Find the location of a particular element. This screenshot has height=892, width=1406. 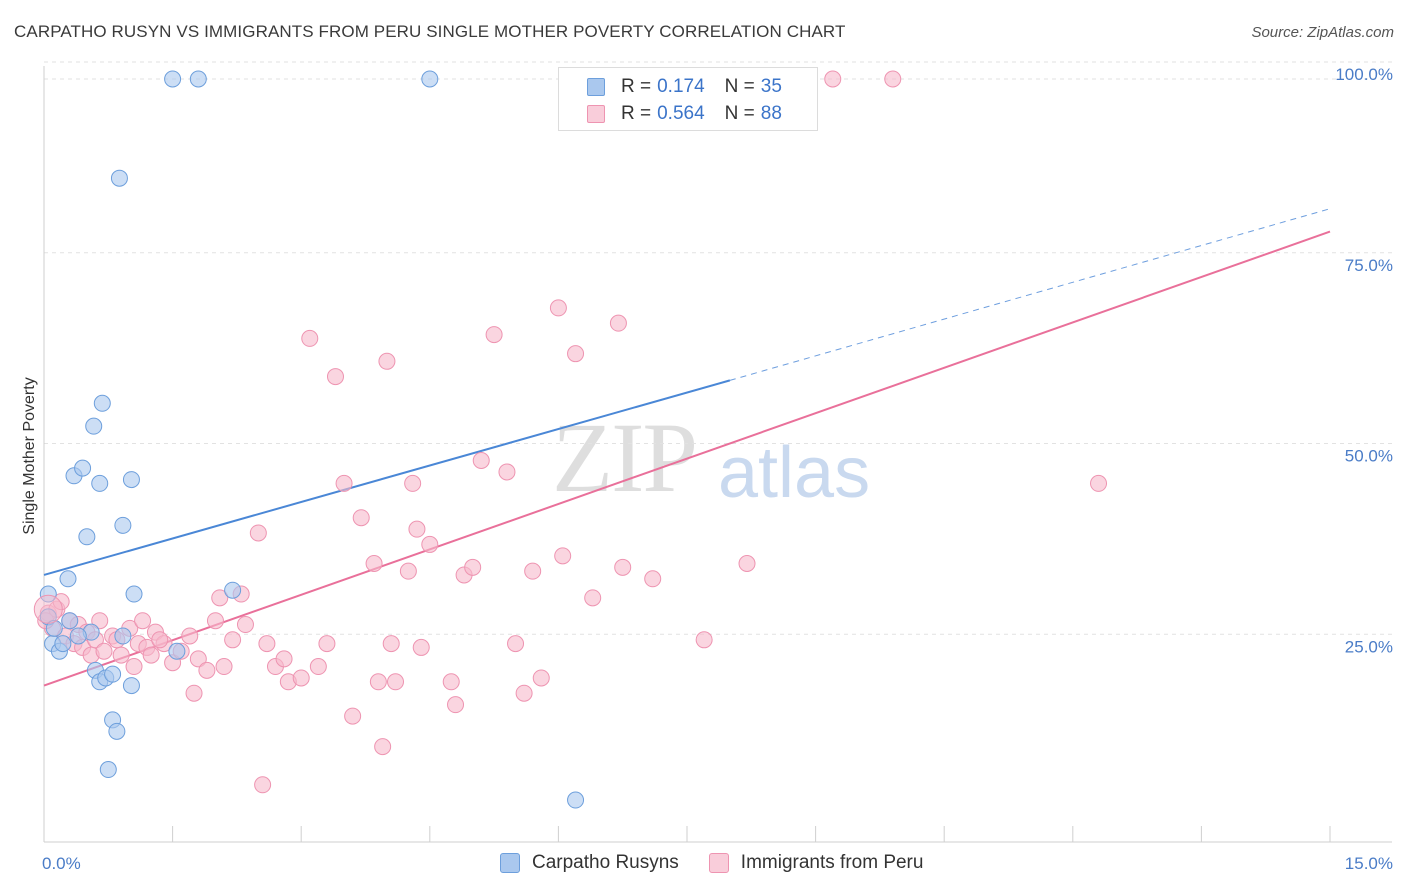

watermark-atlas: atlas is located at coordinates (794, 473).